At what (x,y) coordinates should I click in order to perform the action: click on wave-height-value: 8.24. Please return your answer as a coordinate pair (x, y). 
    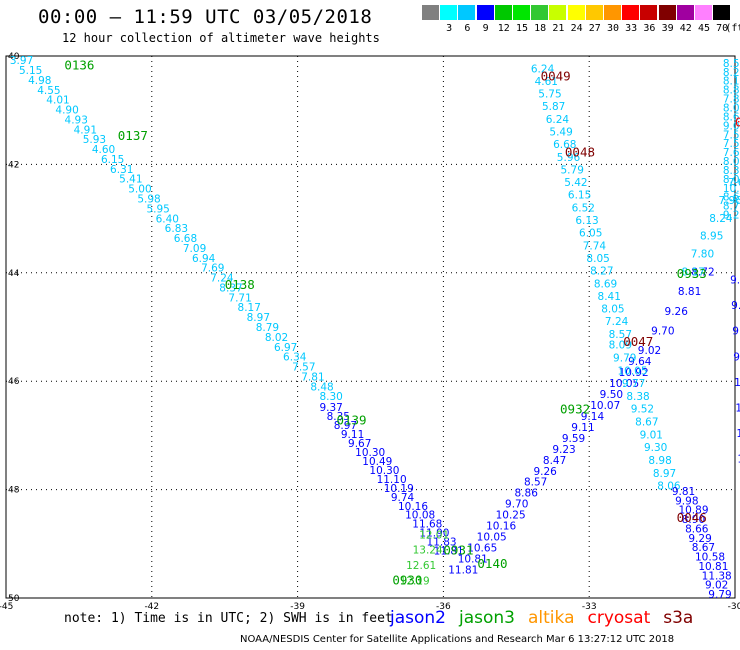
    Looking at the image, I should click on (721, 219).